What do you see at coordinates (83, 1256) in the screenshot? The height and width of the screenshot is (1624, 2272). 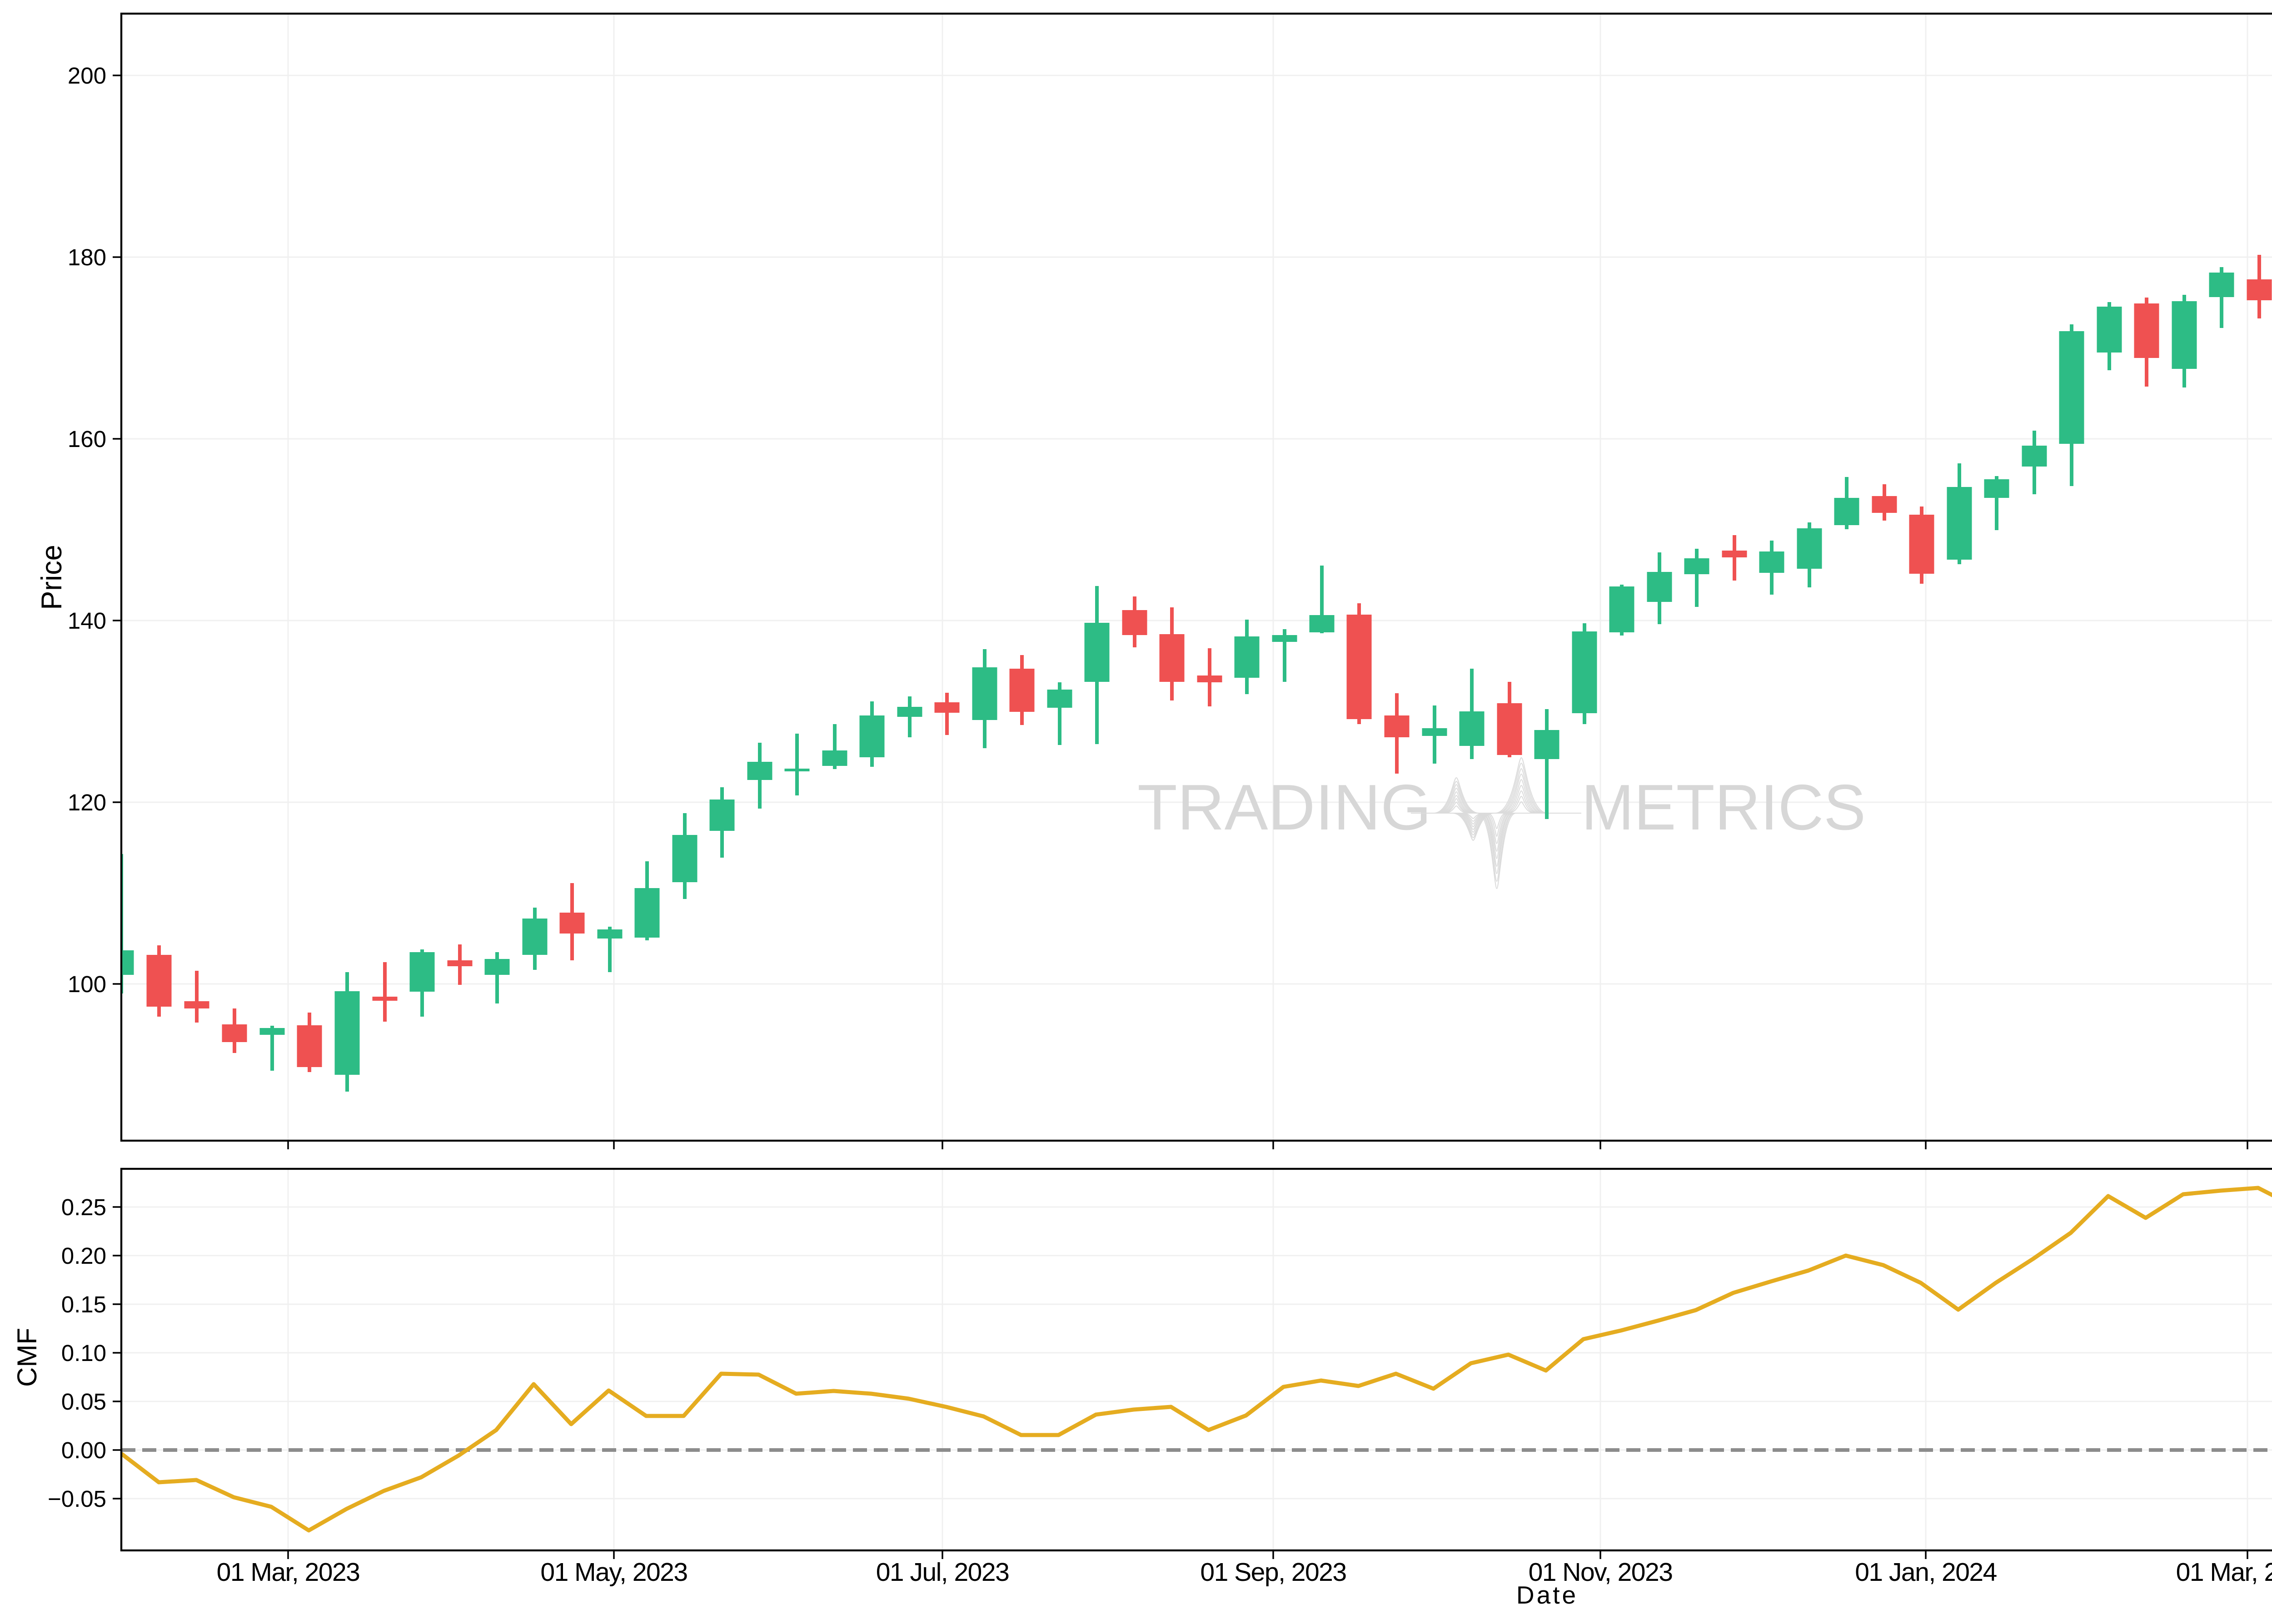 I see `svg-text: 0.20` at bounding box center [83, 1256].